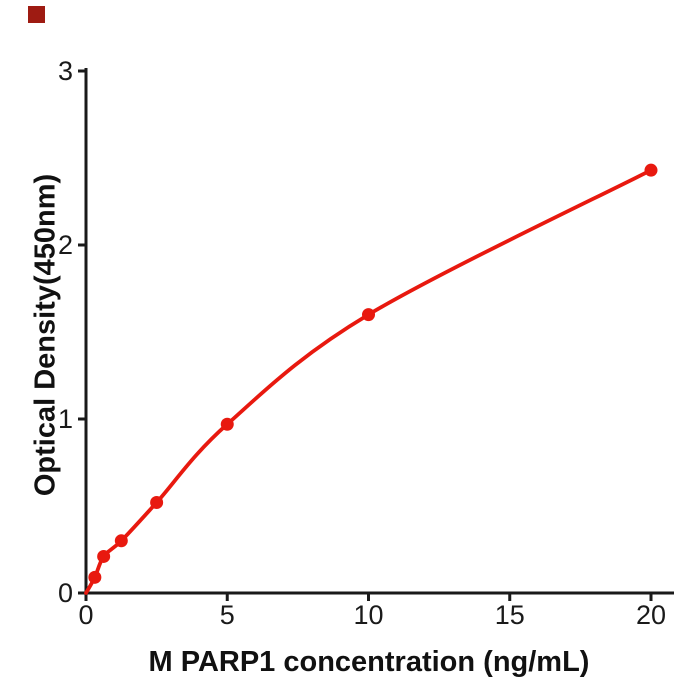 The width and height of the screenshot is (700, 700). I want to click on y-axis-title: Optical Density(450nm), so click(45, 335).